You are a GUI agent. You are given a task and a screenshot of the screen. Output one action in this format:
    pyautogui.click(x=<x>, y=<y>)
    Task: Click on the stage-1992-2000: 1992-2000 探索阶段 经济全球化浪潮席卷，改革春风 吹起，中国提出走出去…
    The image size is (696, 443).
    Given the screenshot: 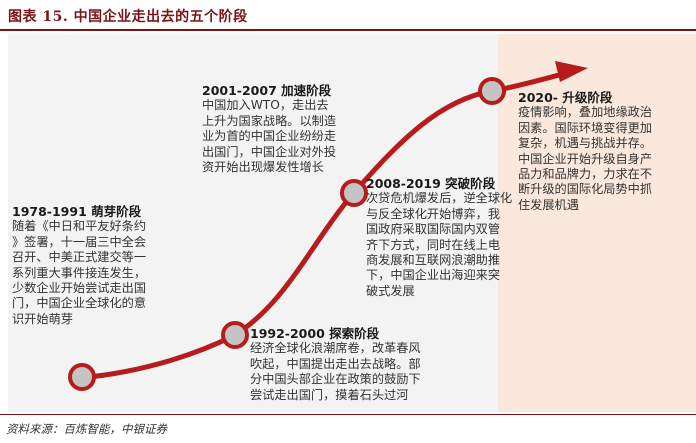 What is the action you would take?
    pyautogui.click(x=350, y=364)
    